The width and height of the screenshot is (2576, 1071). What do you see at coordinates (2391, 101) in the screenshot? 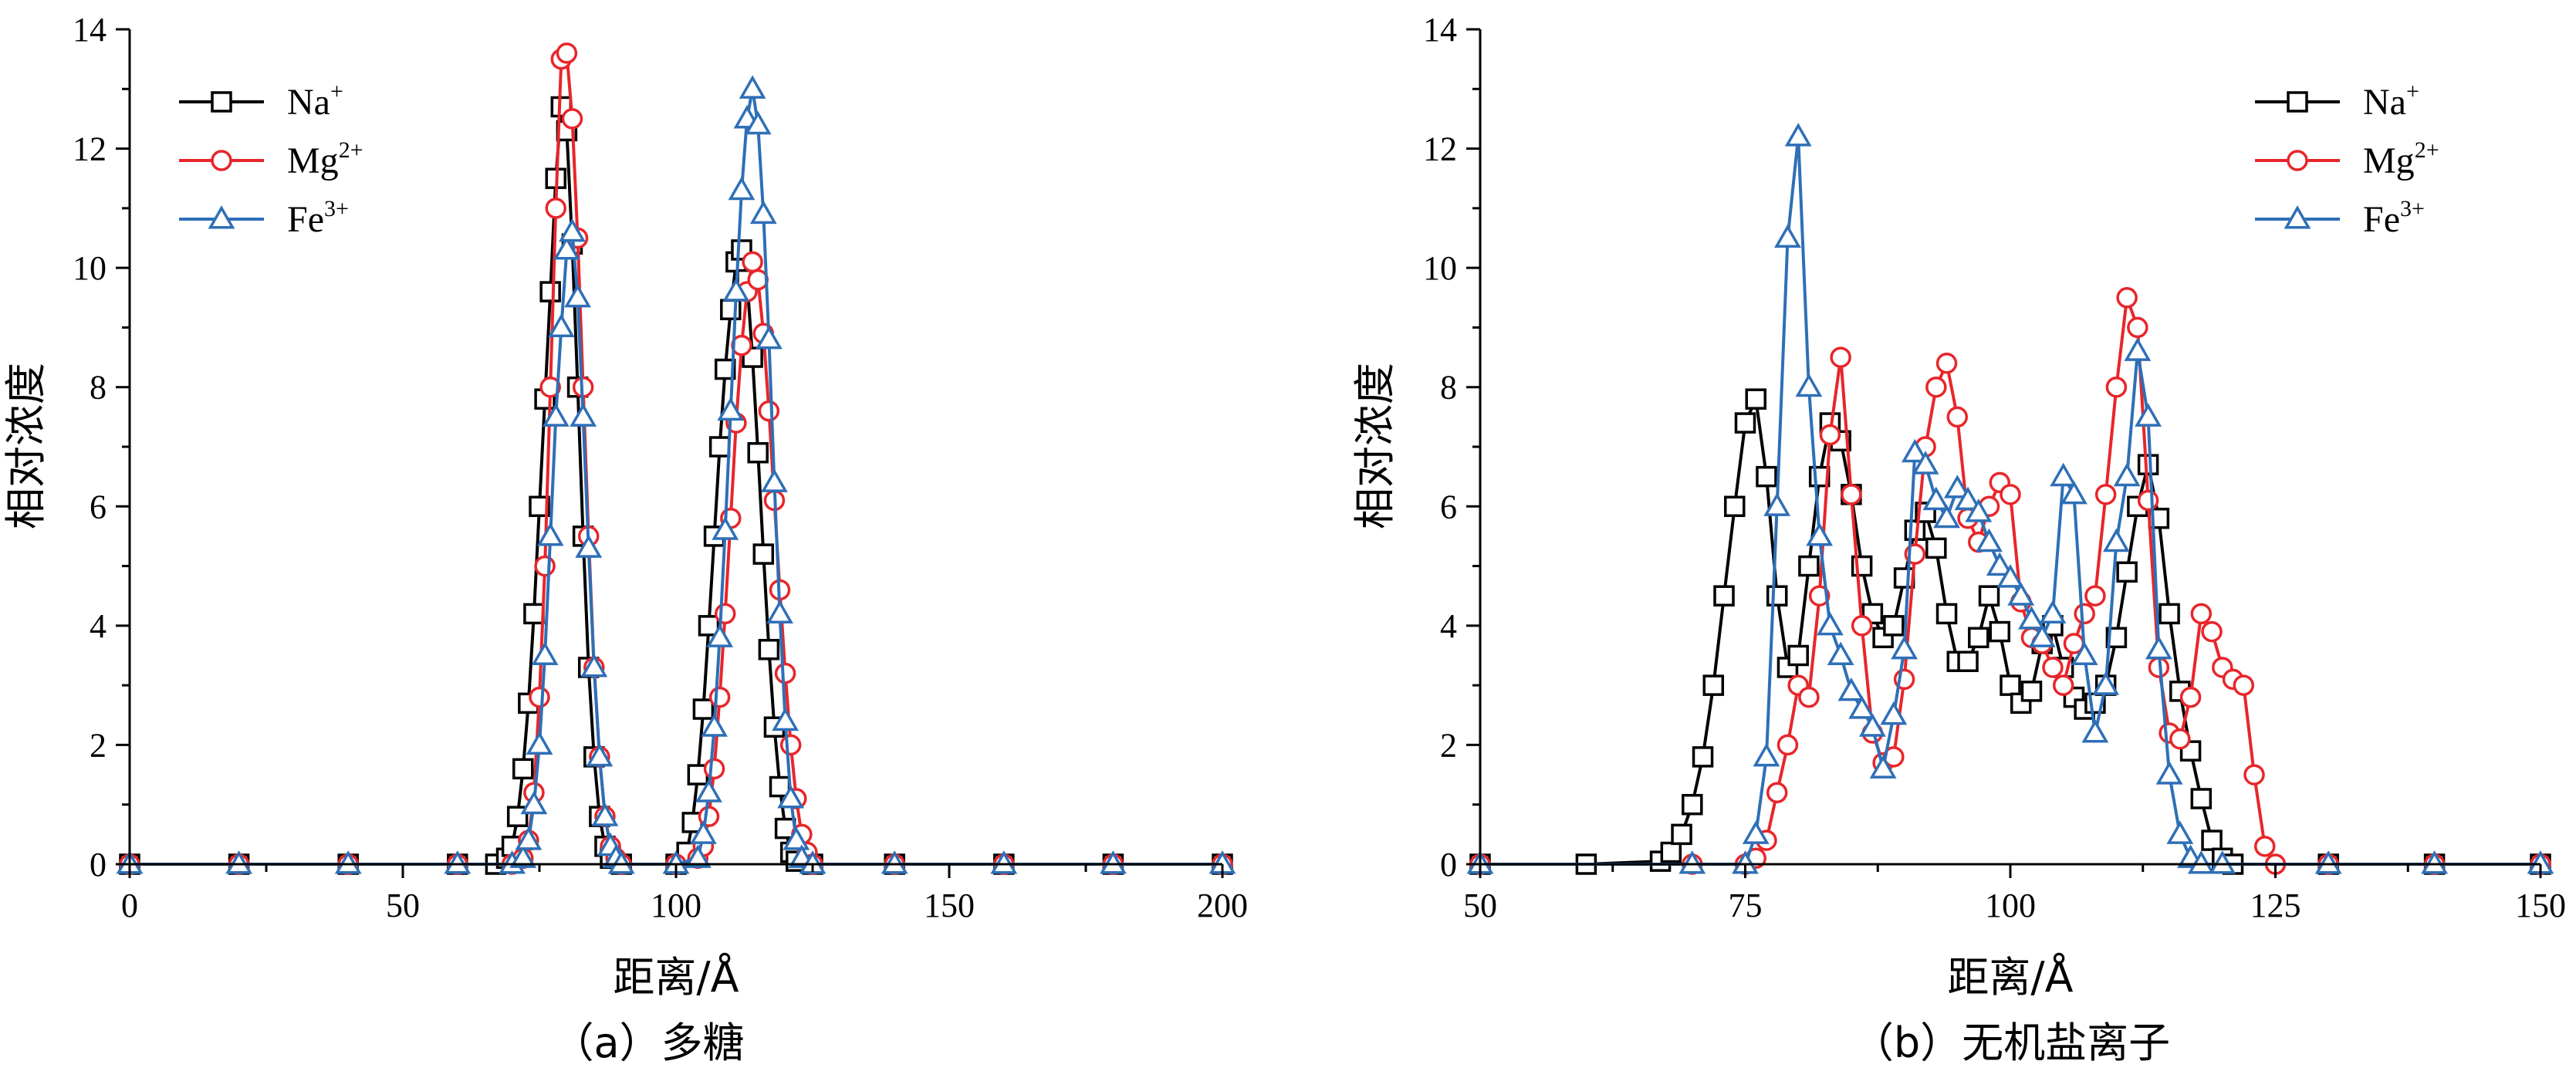
I see `legend-entry: Na+` at bounding box center [2391, 101].